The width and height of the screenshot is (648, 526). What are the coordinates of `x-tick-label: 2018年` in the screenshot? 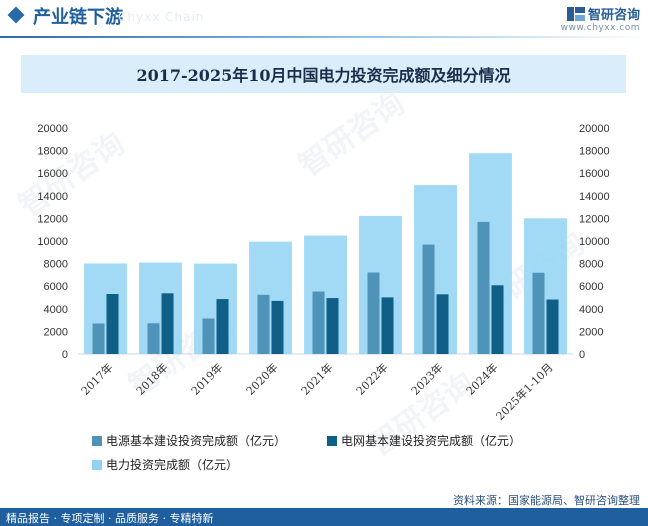 It's located at (151, 378).